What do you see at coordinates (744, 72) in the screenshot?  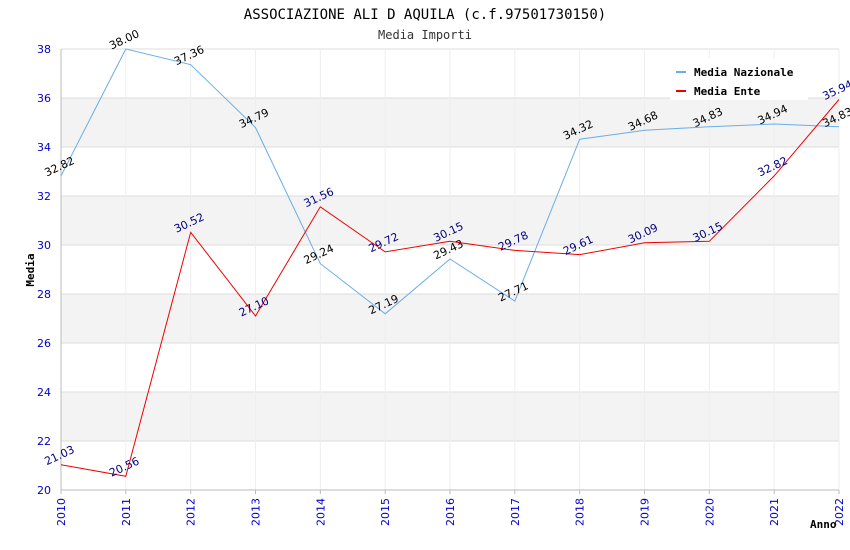 I see `legend-label-media-nazionale: Media Nazionale` at bounding box center [744, 72].